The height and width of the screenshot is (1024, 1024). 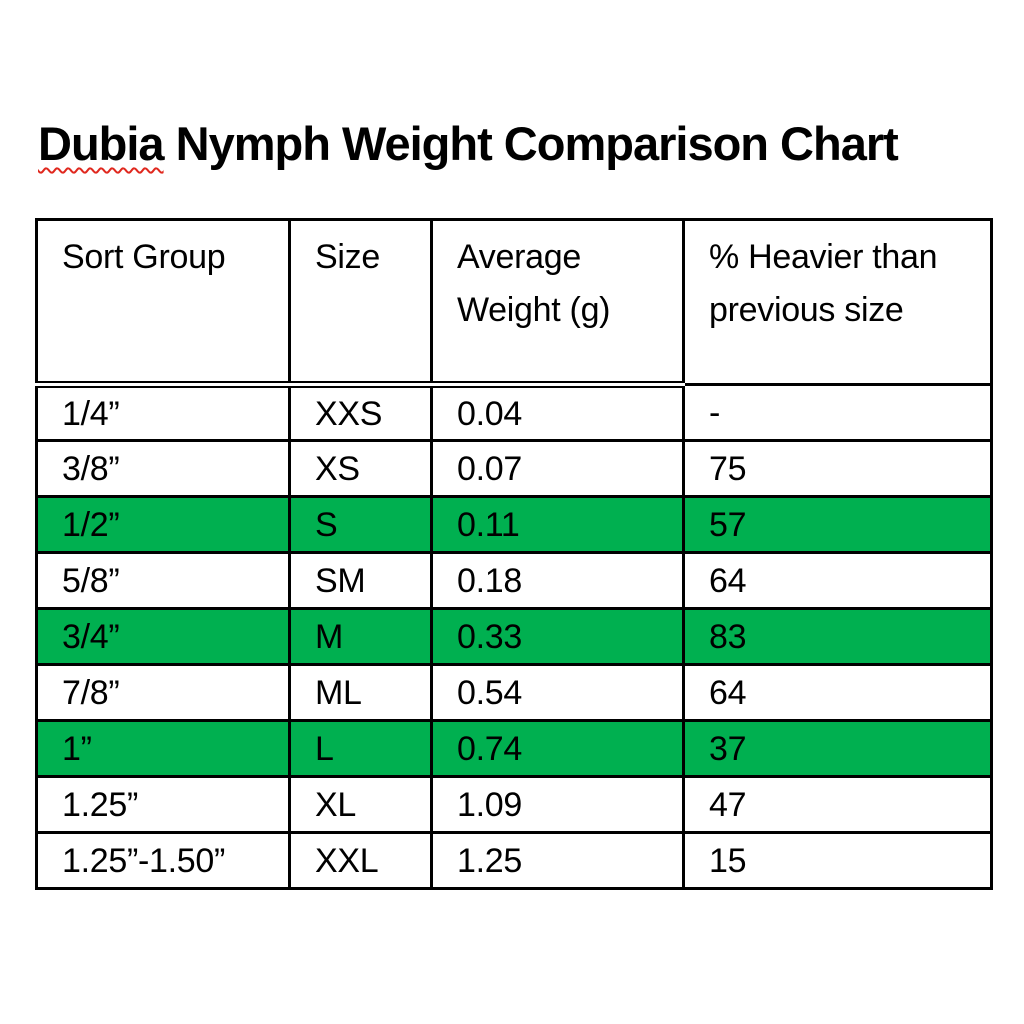 I want to click on table-row: 1/4” XXS 0.04 -, so click(x=514, y=412).